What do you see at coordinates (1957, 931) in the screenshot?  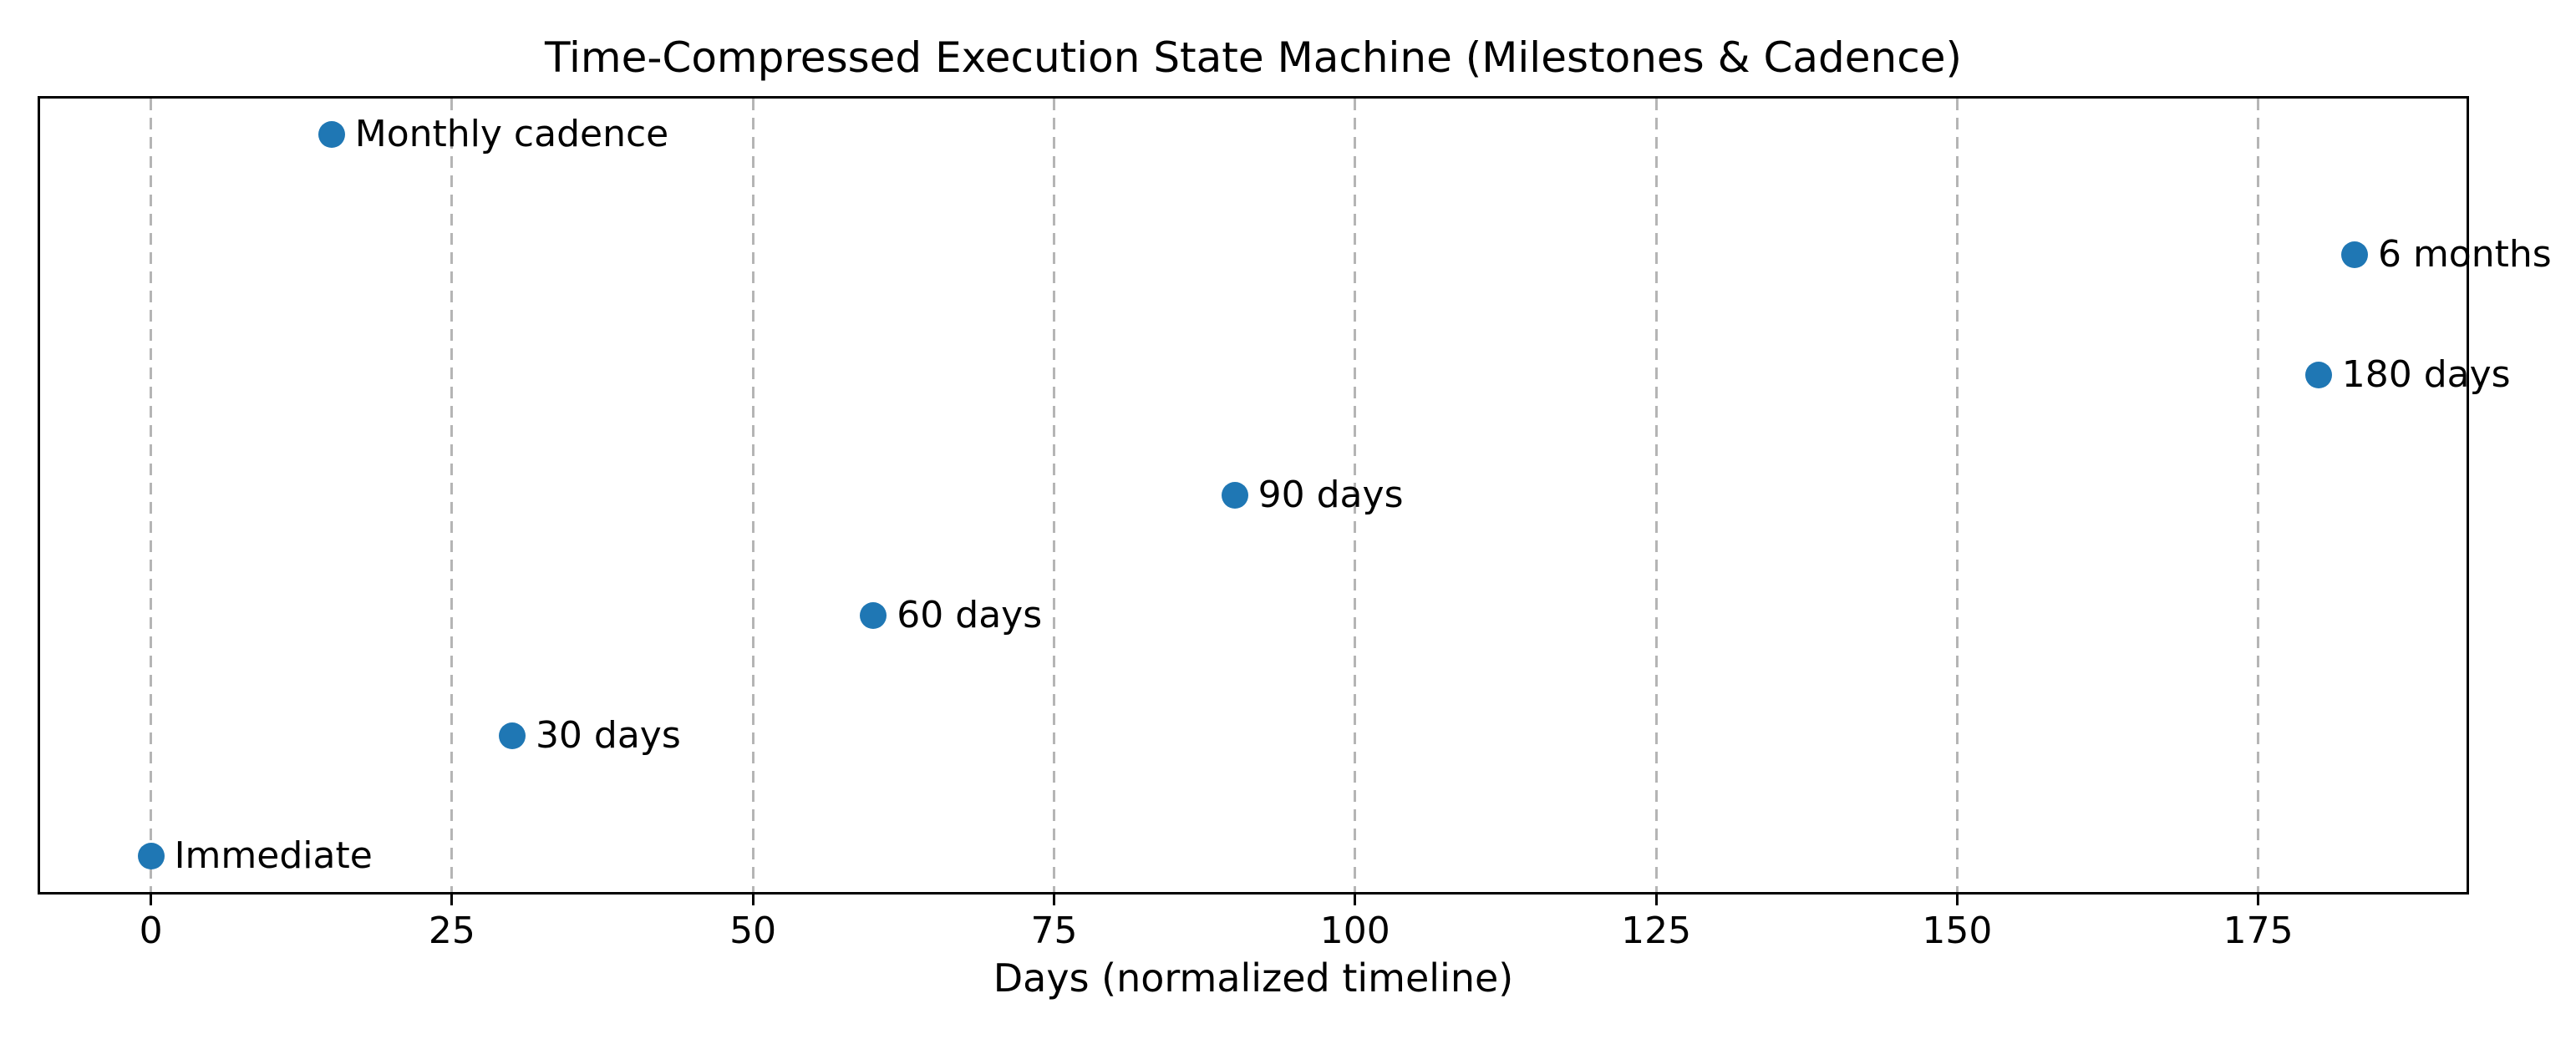 I see `x-tick-label: 150` at bounding box center [1957, 931].